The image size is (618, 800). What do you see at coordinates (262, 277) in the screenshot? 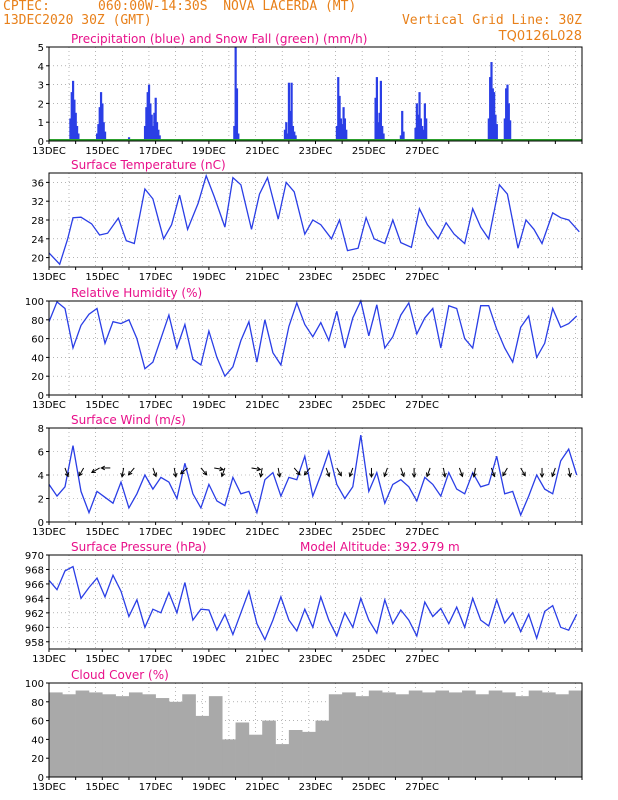
I see `temp-xtick-label: 21DEC` at bounding box center [262, 277].